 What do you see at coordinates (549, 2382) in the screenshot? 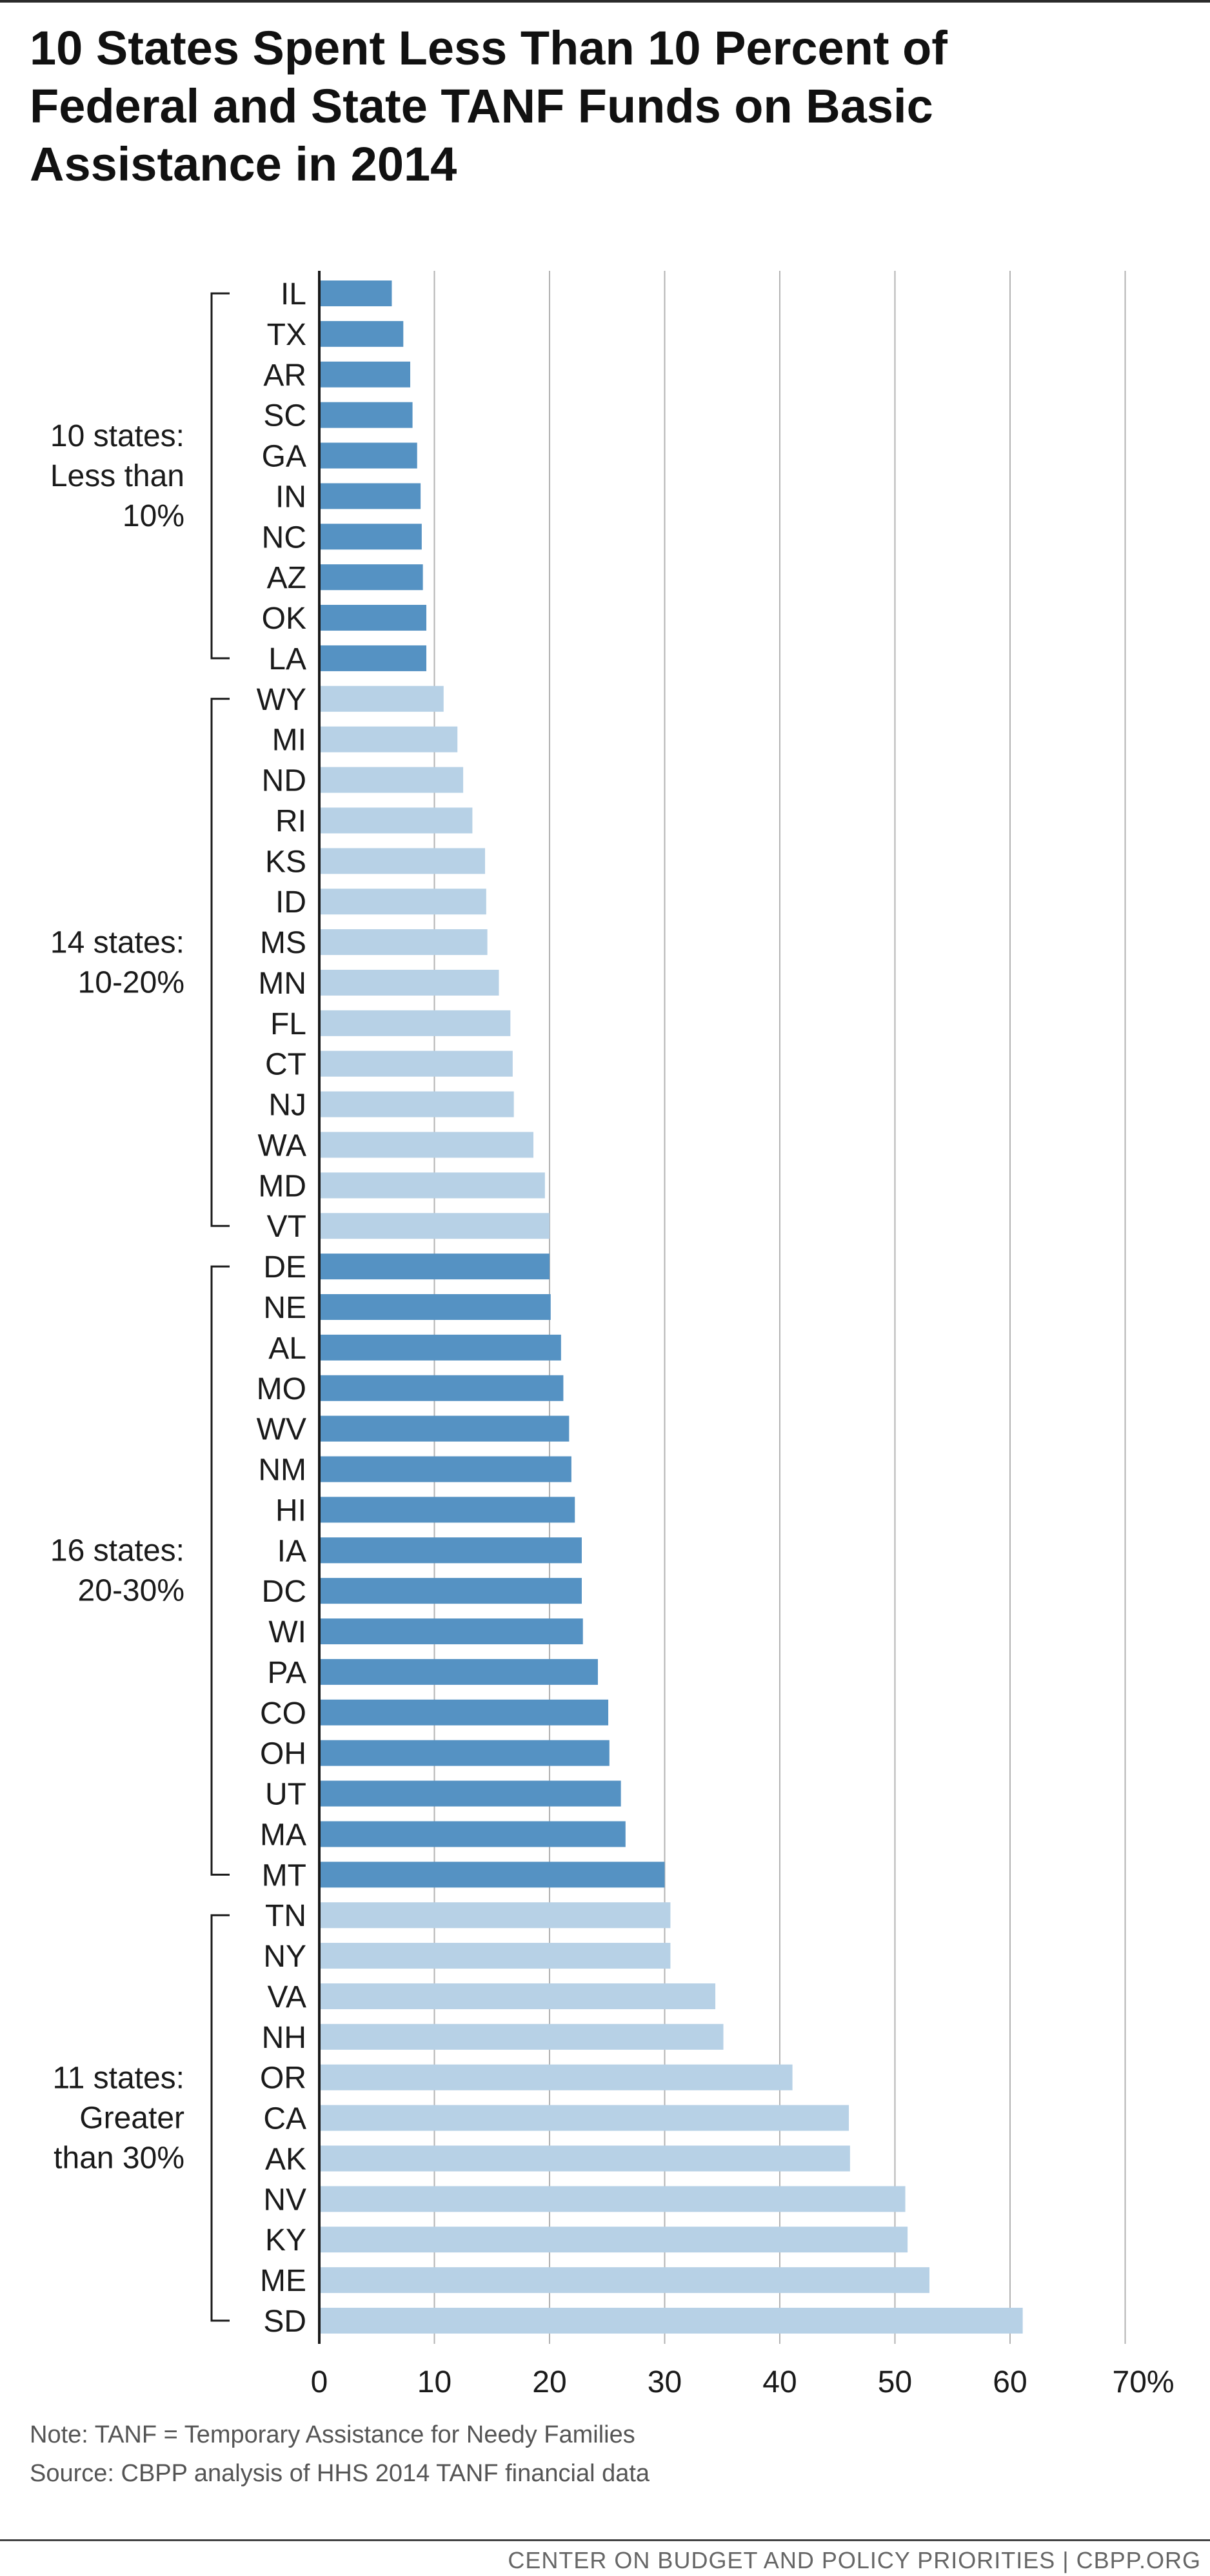
I see `x-tick-label: 20` at bounding box center [549, 2382].